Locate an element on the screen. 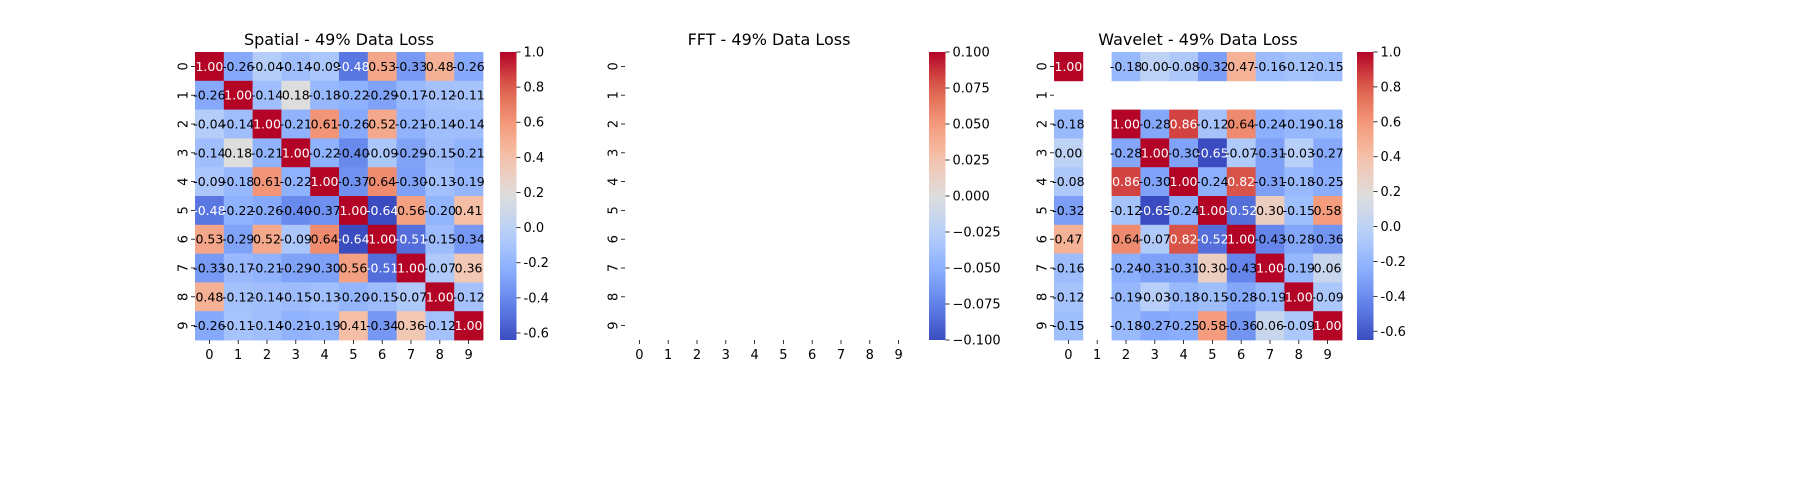 Image resolution: width=1800 pixels, height=500 pixels. cell-value-label: 0.61 is located at coordinates (267, 181).